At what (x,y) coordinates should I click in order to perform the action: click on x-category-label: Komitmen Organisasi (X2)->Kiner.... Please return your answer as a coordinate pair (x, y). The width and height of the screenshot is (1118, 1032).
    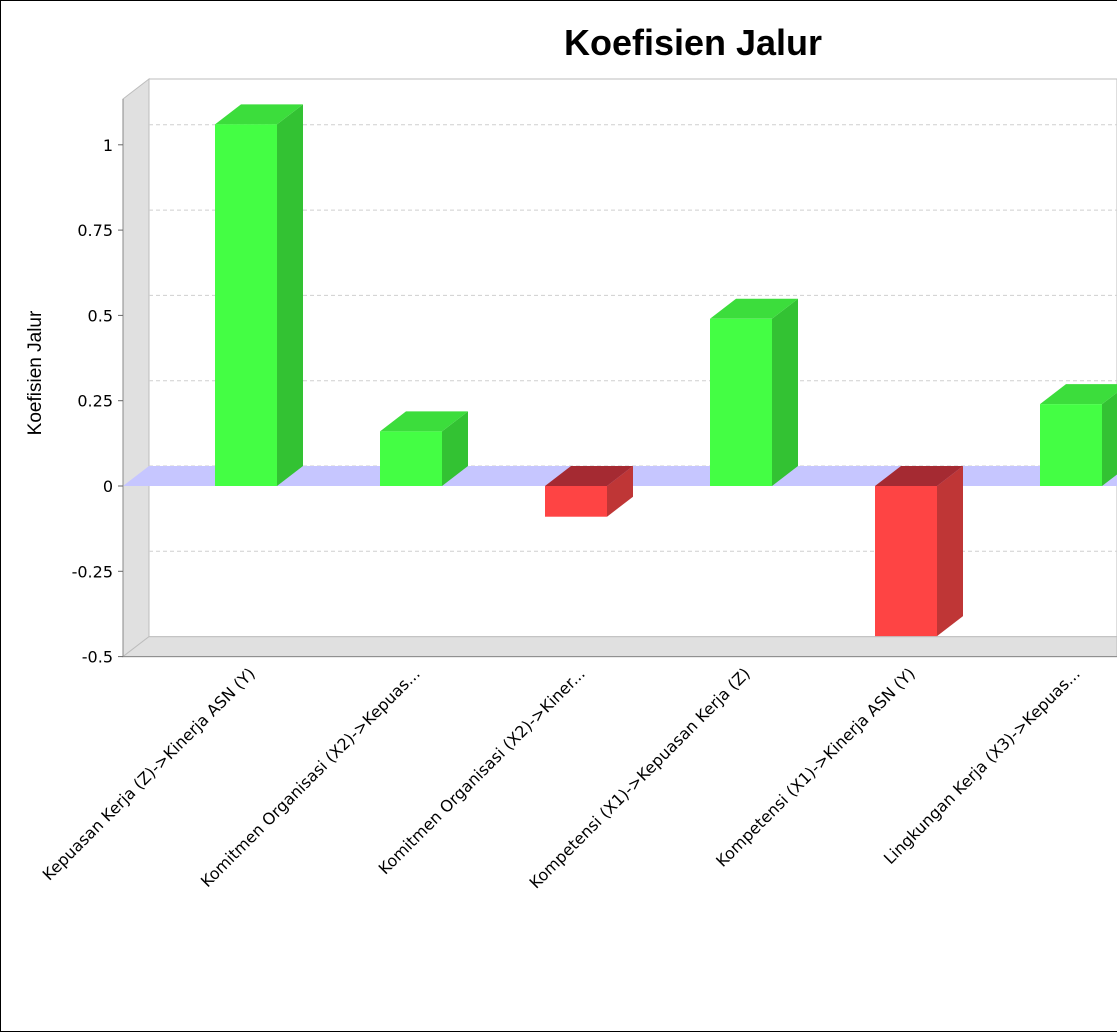
    Looking at the image, I should click on (482, 771).